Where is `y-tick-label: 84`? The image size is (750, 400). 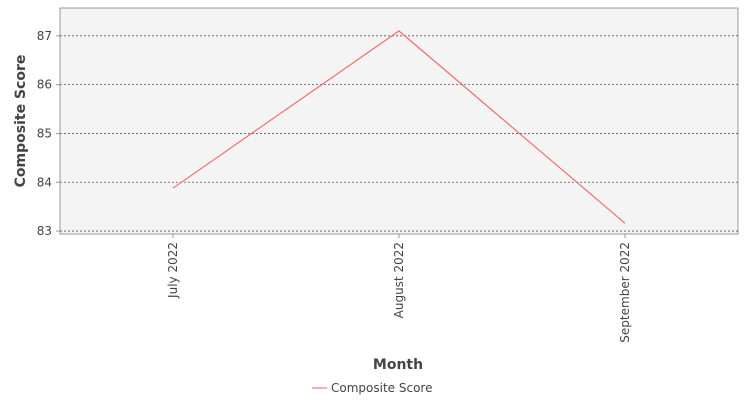 y-tick-label: 84 is located at coordinates (44, 182).